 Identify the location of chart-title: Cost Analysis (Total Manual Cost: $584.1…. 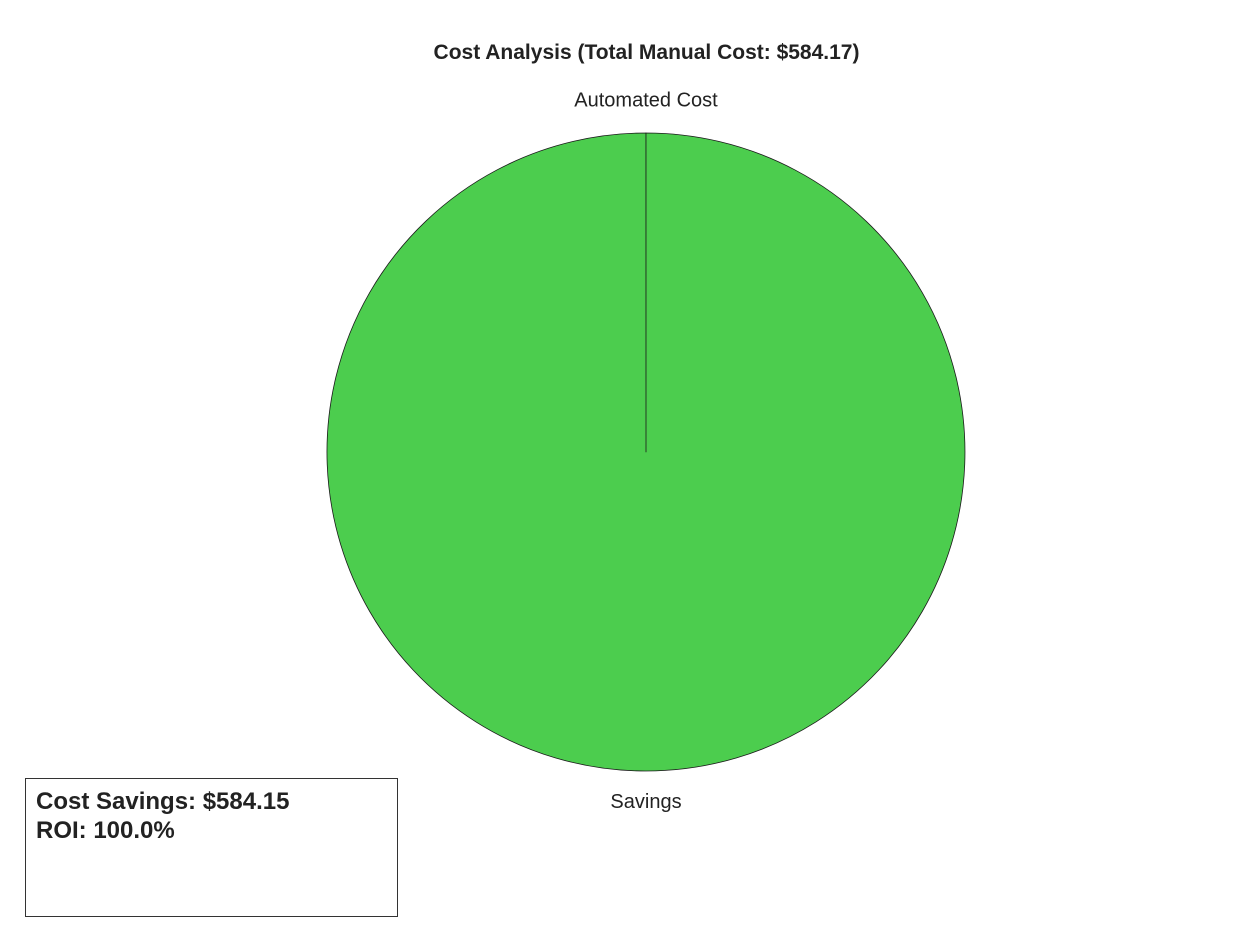
(646, 52).